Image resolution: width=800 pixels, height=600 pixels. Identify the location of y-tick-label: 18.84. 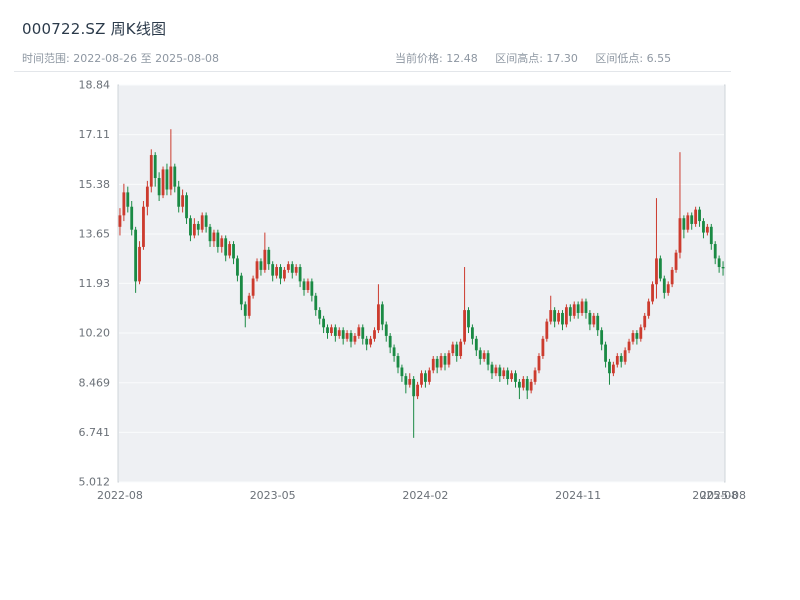
(95, 85).